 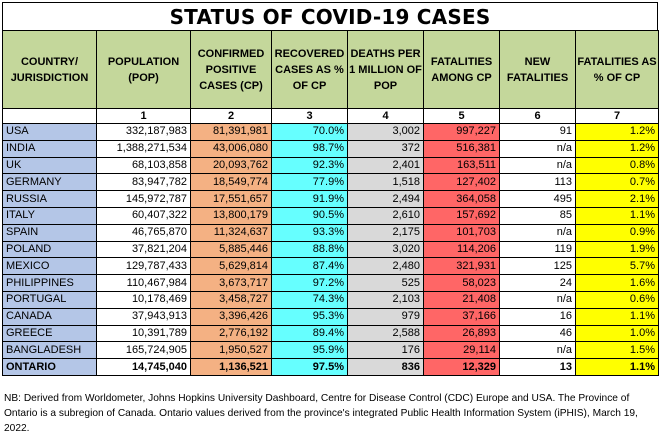 What do you see at coordinates (461, 182) in the screenshot?
I see `fatalities-cell: 127,402` at bounding box center [461, 182].